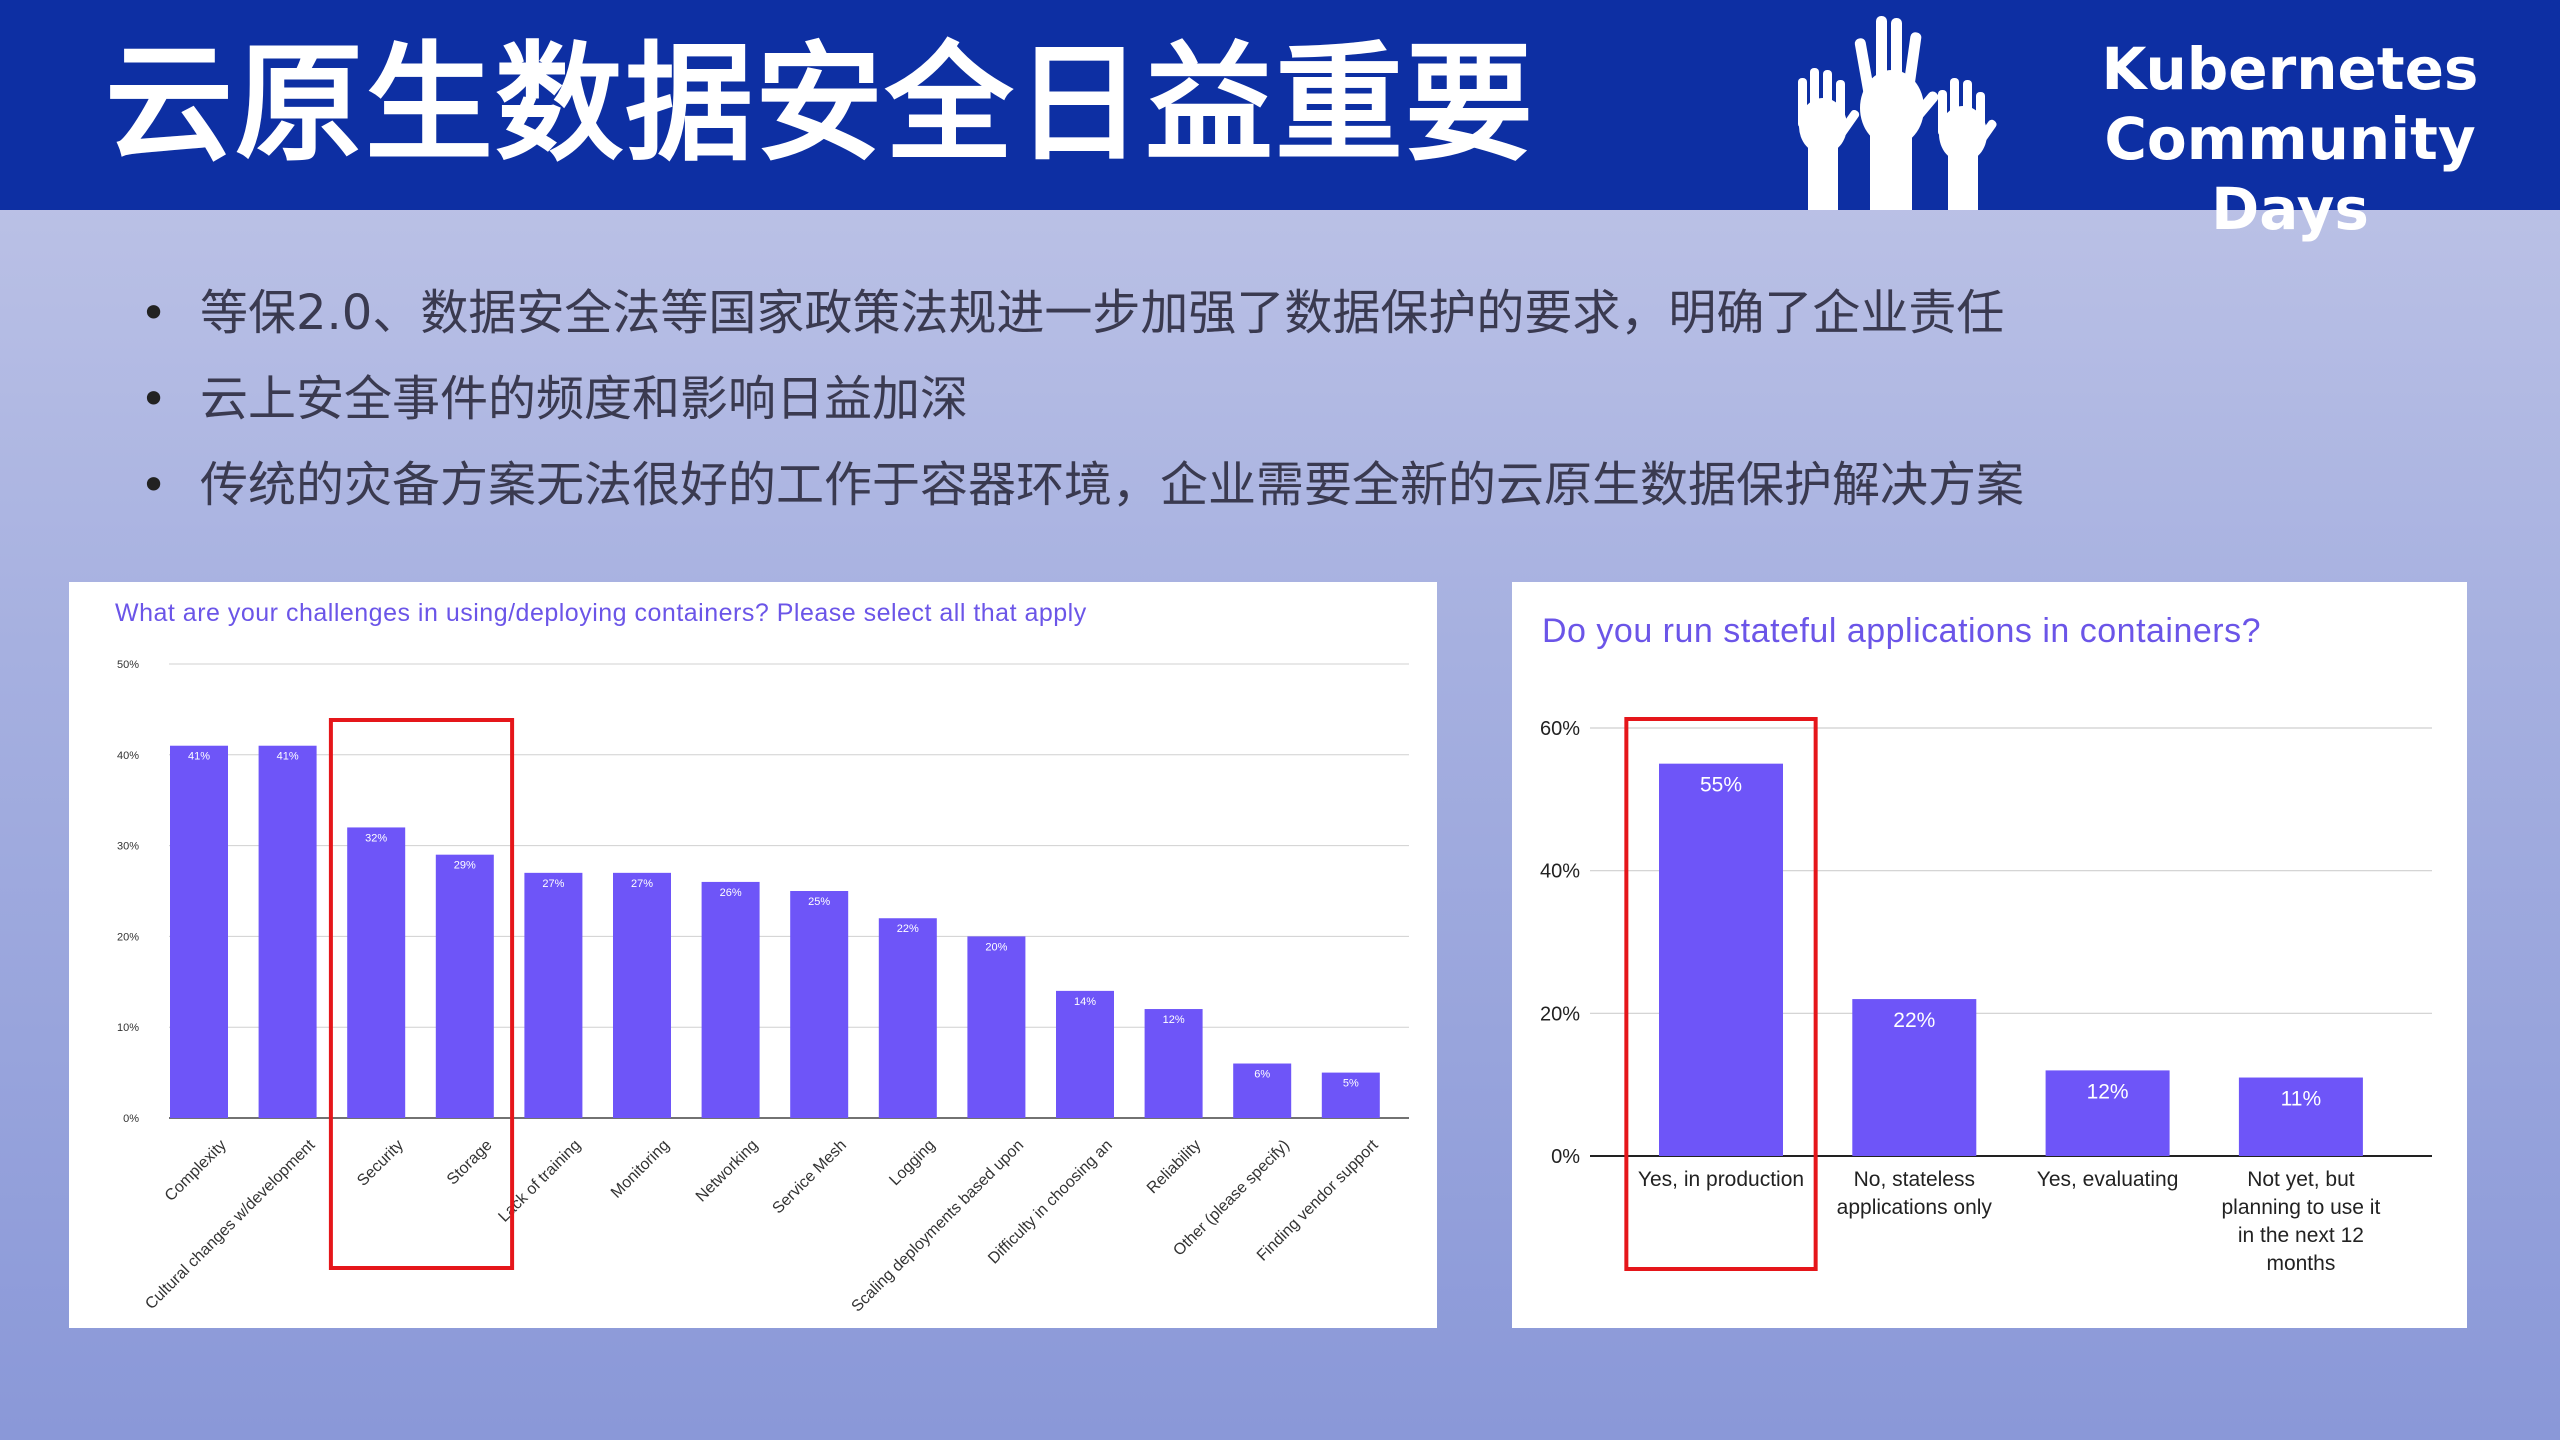 This screenshot has width=2560, height=1440. Describe the element at coordinates (1721, 785) in the screenshot. I see `bar-value-label: 55%` at that location.